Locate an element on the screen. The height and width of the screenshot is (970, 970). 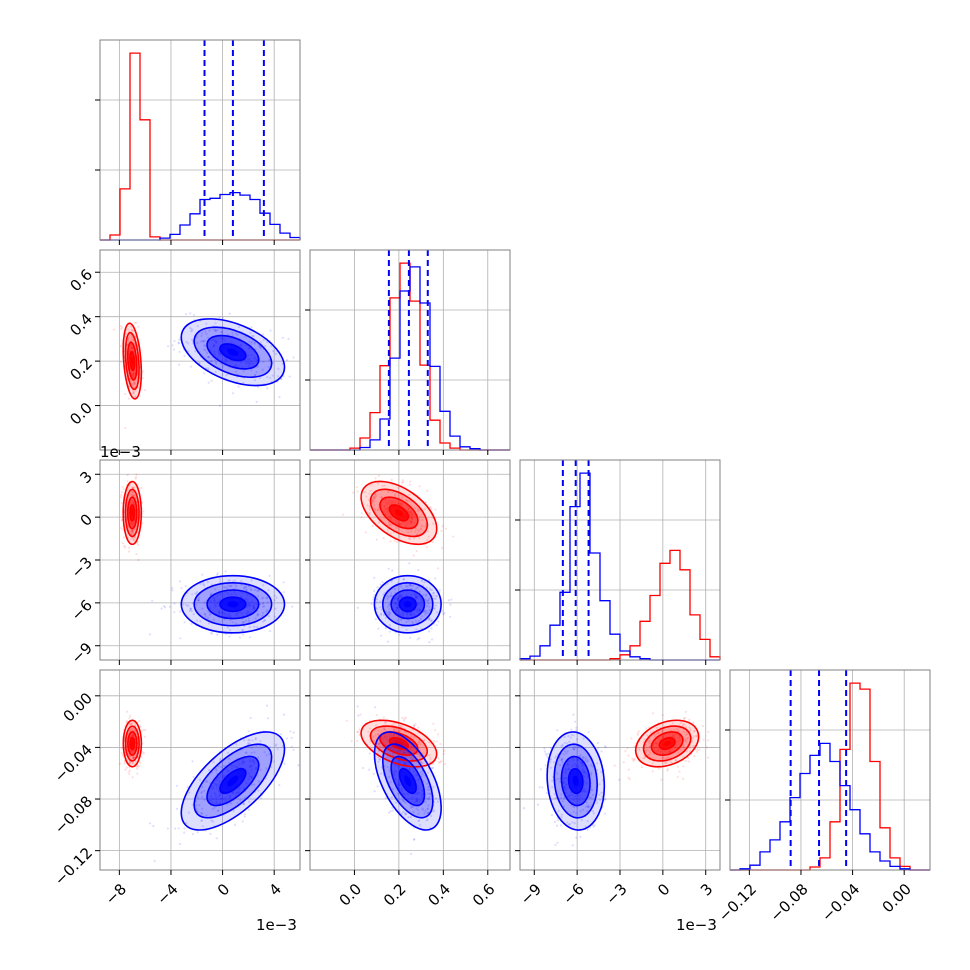
density-peak-fill is located at coordinates (667, 743).